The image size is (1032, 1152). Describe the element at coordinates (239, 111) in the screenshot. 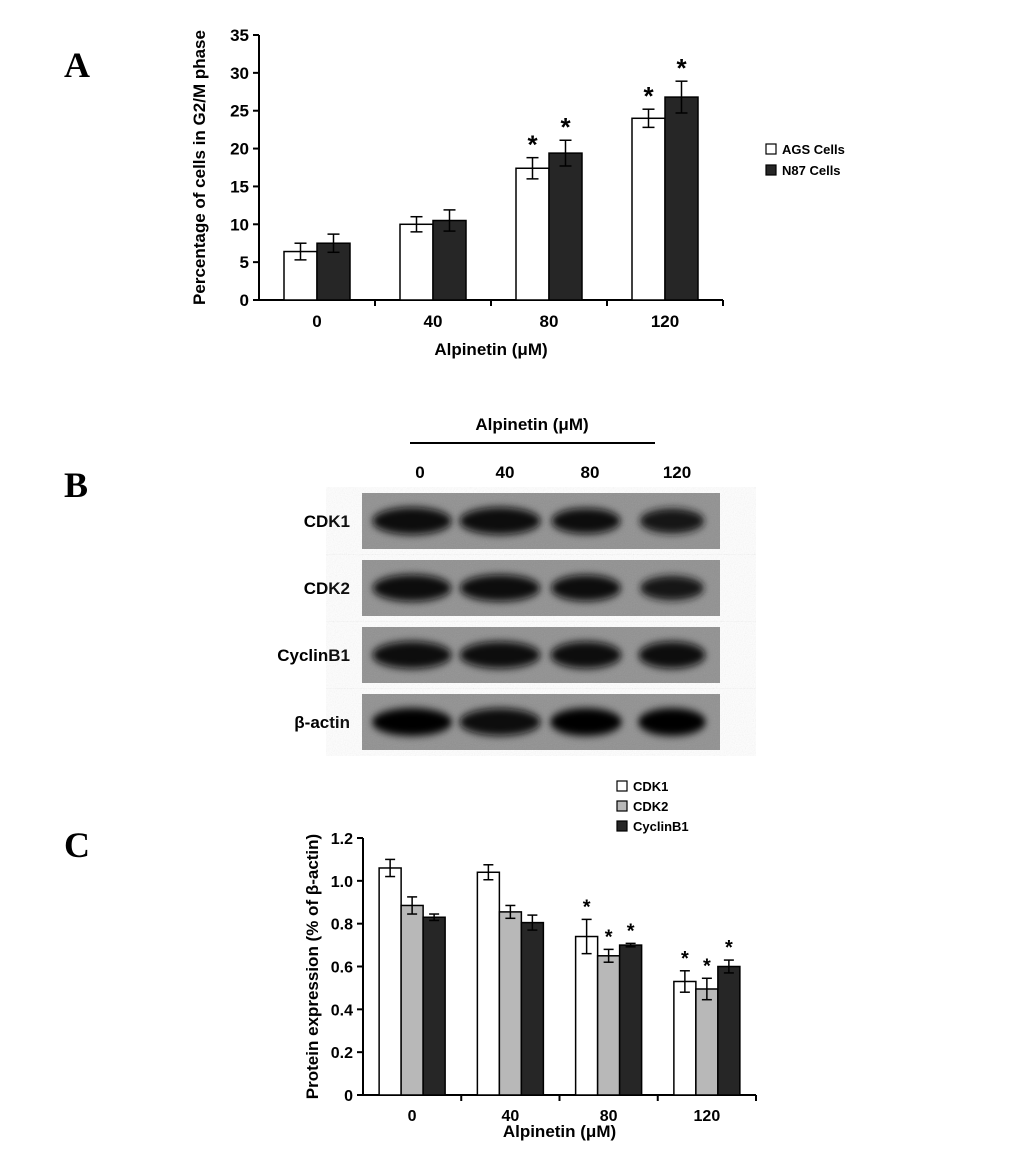

I see `y-tick-label: 25` at that location.